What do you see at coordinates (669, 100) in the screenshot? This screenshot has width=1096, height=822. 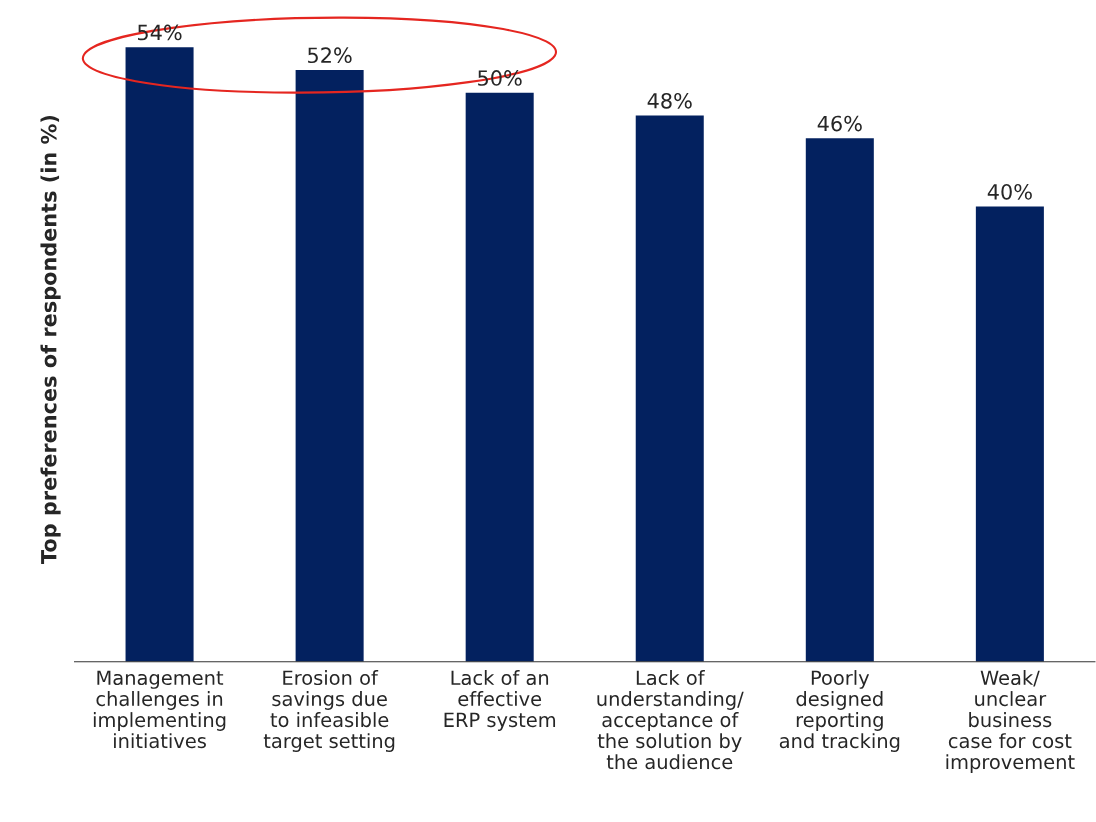 I see `data-label: 48%` at bounding box center [669, 100].